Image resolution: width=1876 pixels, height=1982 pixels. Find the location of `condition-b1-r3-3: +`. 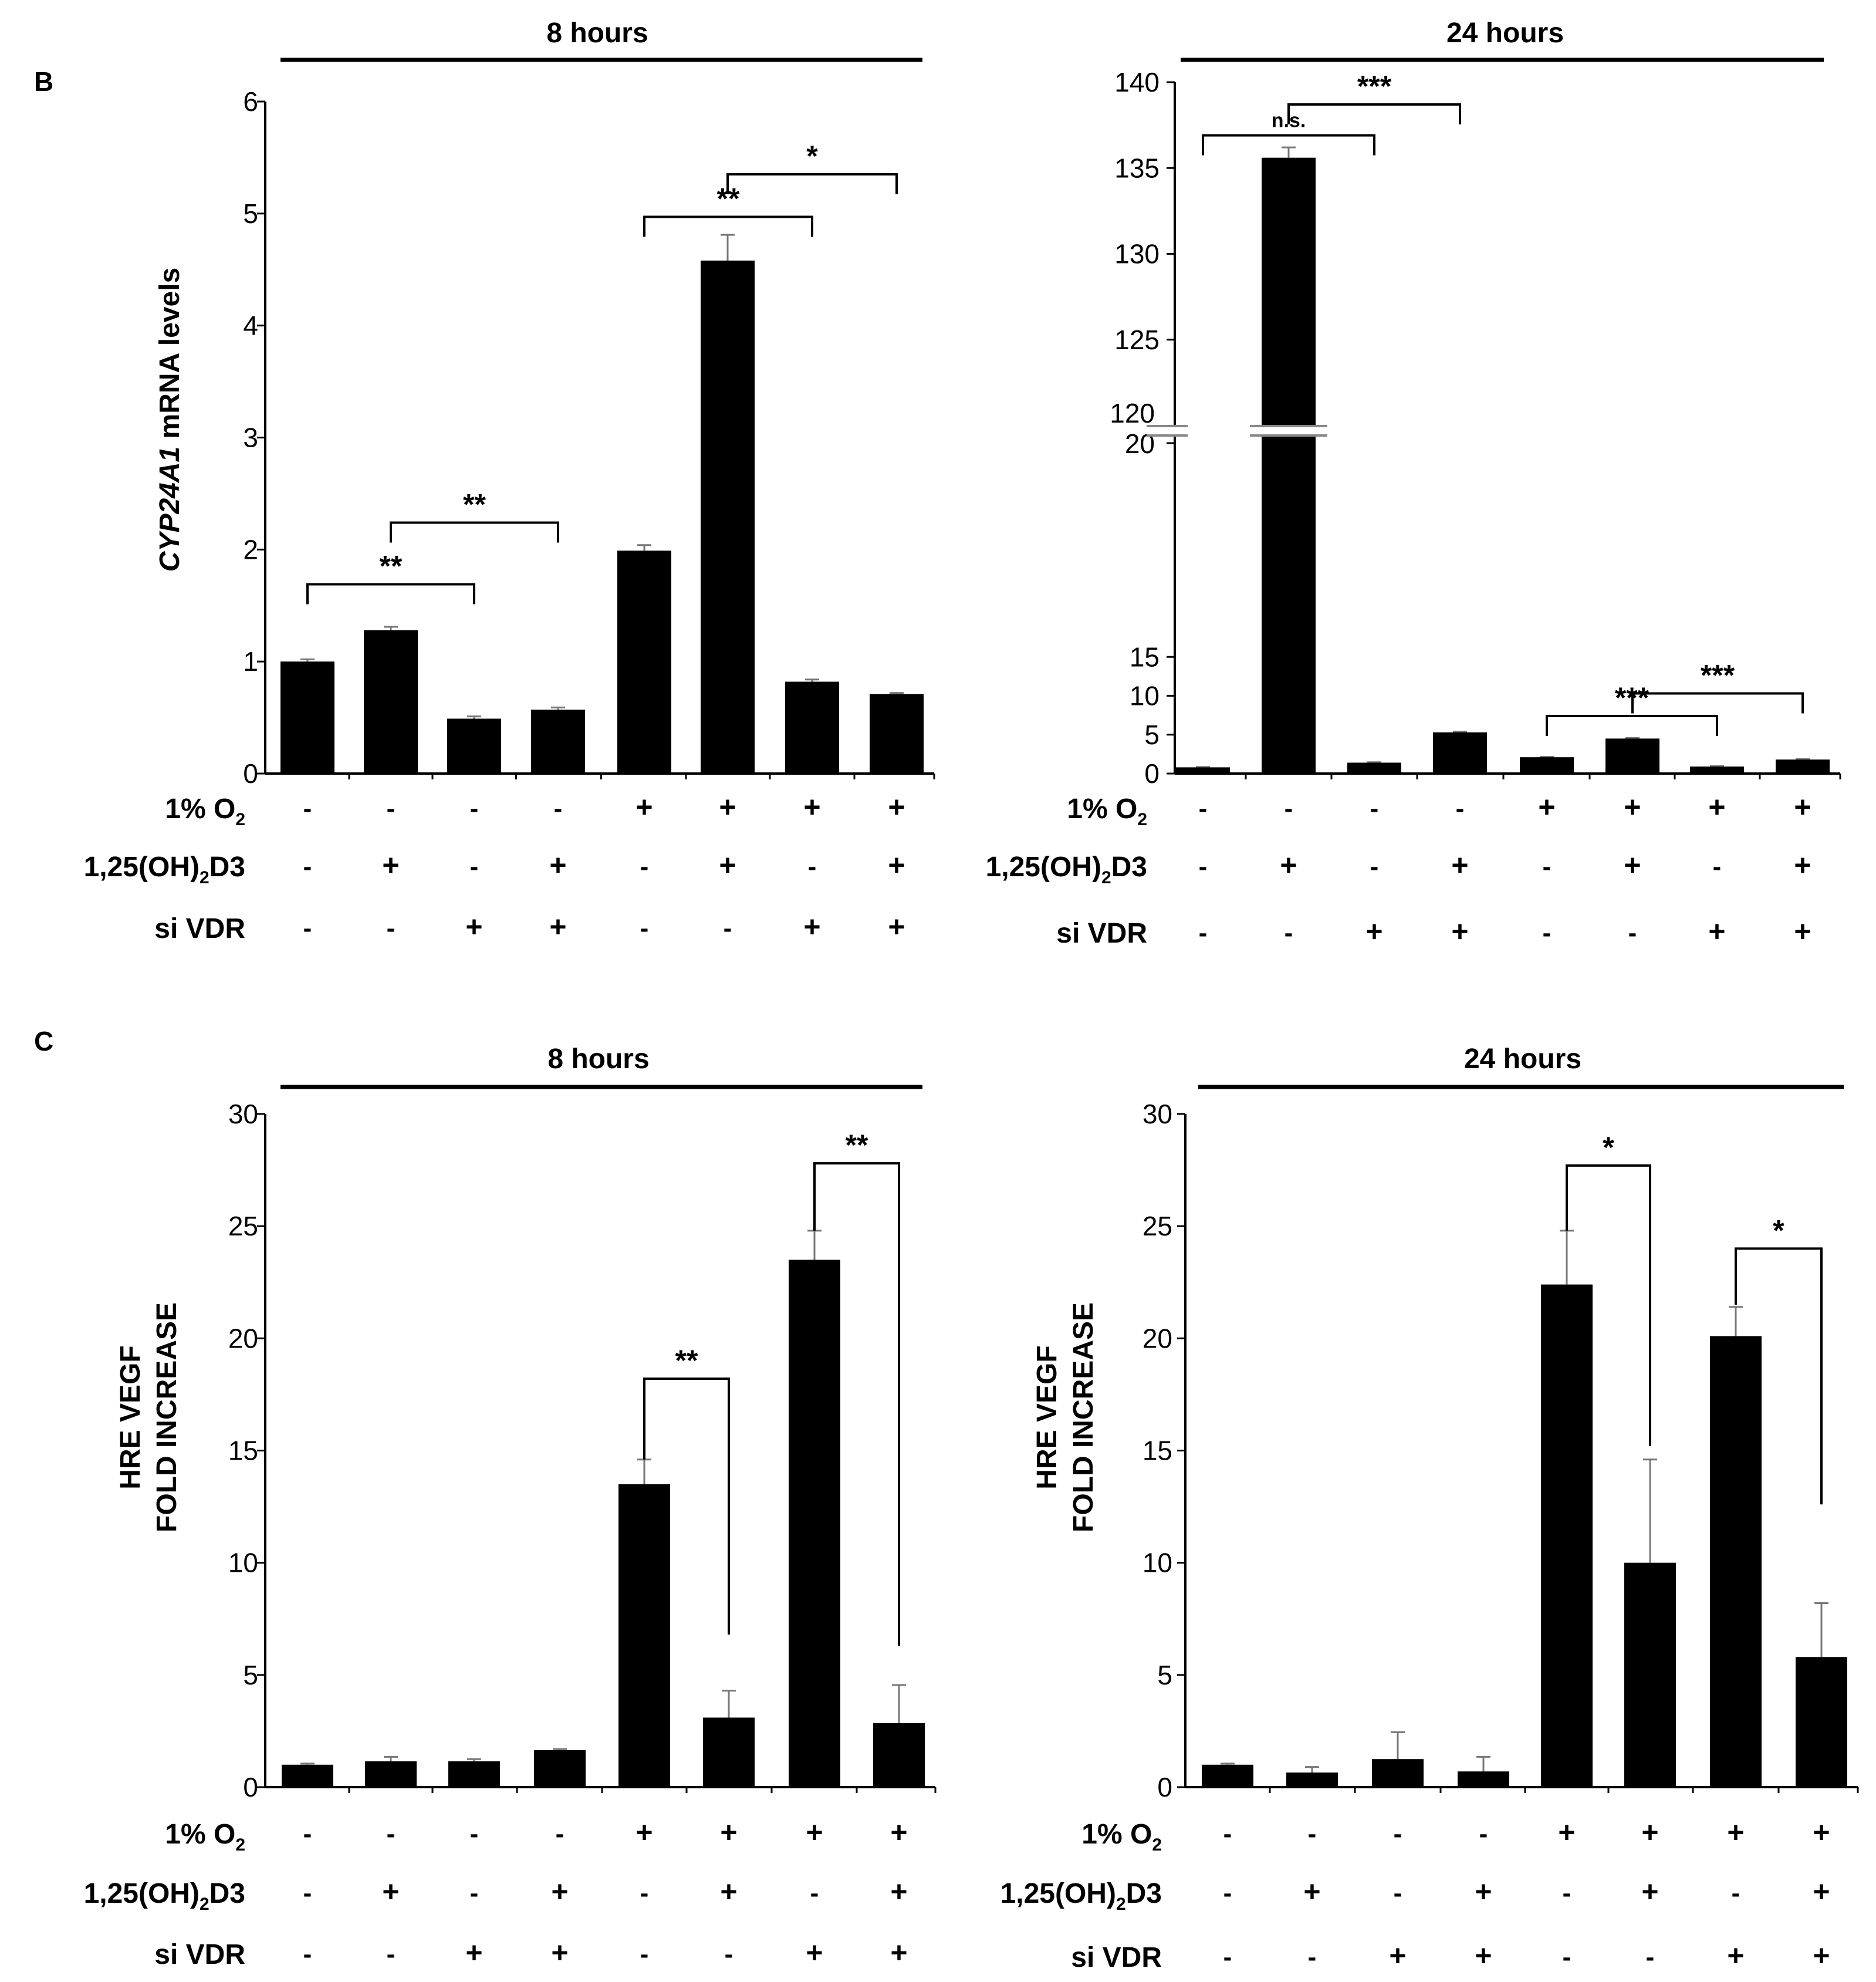

condition-b1-r3-3: + is located at coordinates (474, 926).